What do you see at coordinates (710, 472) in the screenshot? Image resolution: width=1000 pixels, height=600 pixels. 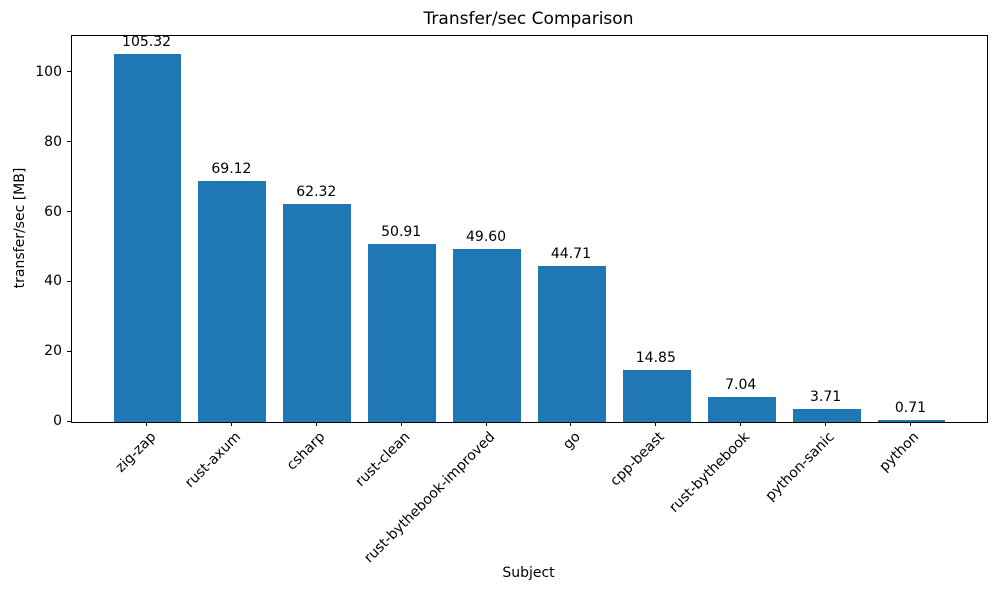 I see `x-tick-label-rust-bythebook: rust-bythebook` at bounding box center [710, 472].